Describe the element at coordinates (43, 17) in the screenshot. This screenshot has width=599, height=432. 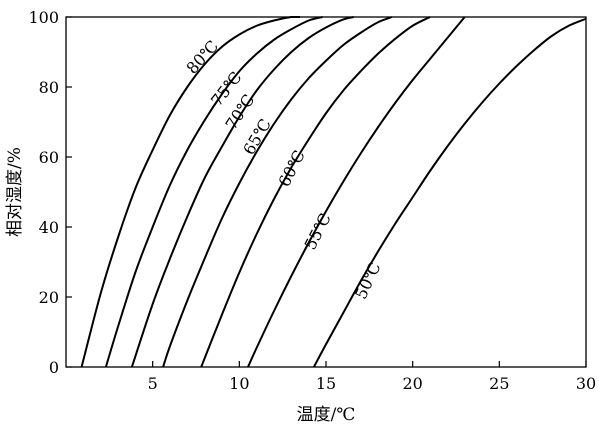
I see `y-tick-label-100: 100` at that location.